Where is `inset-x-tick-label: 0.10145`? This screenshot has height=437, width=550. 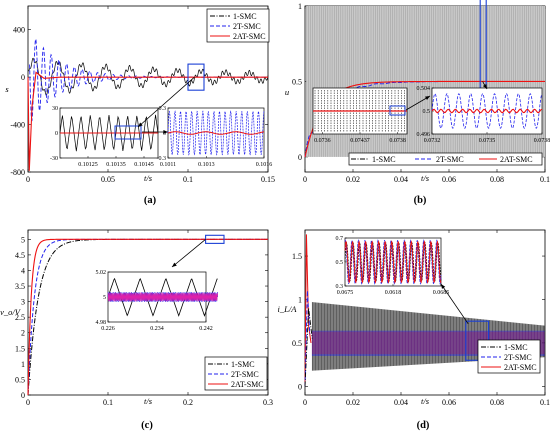
inset-x-tick-label: 0.10145 is located at coordinates (144, 165).